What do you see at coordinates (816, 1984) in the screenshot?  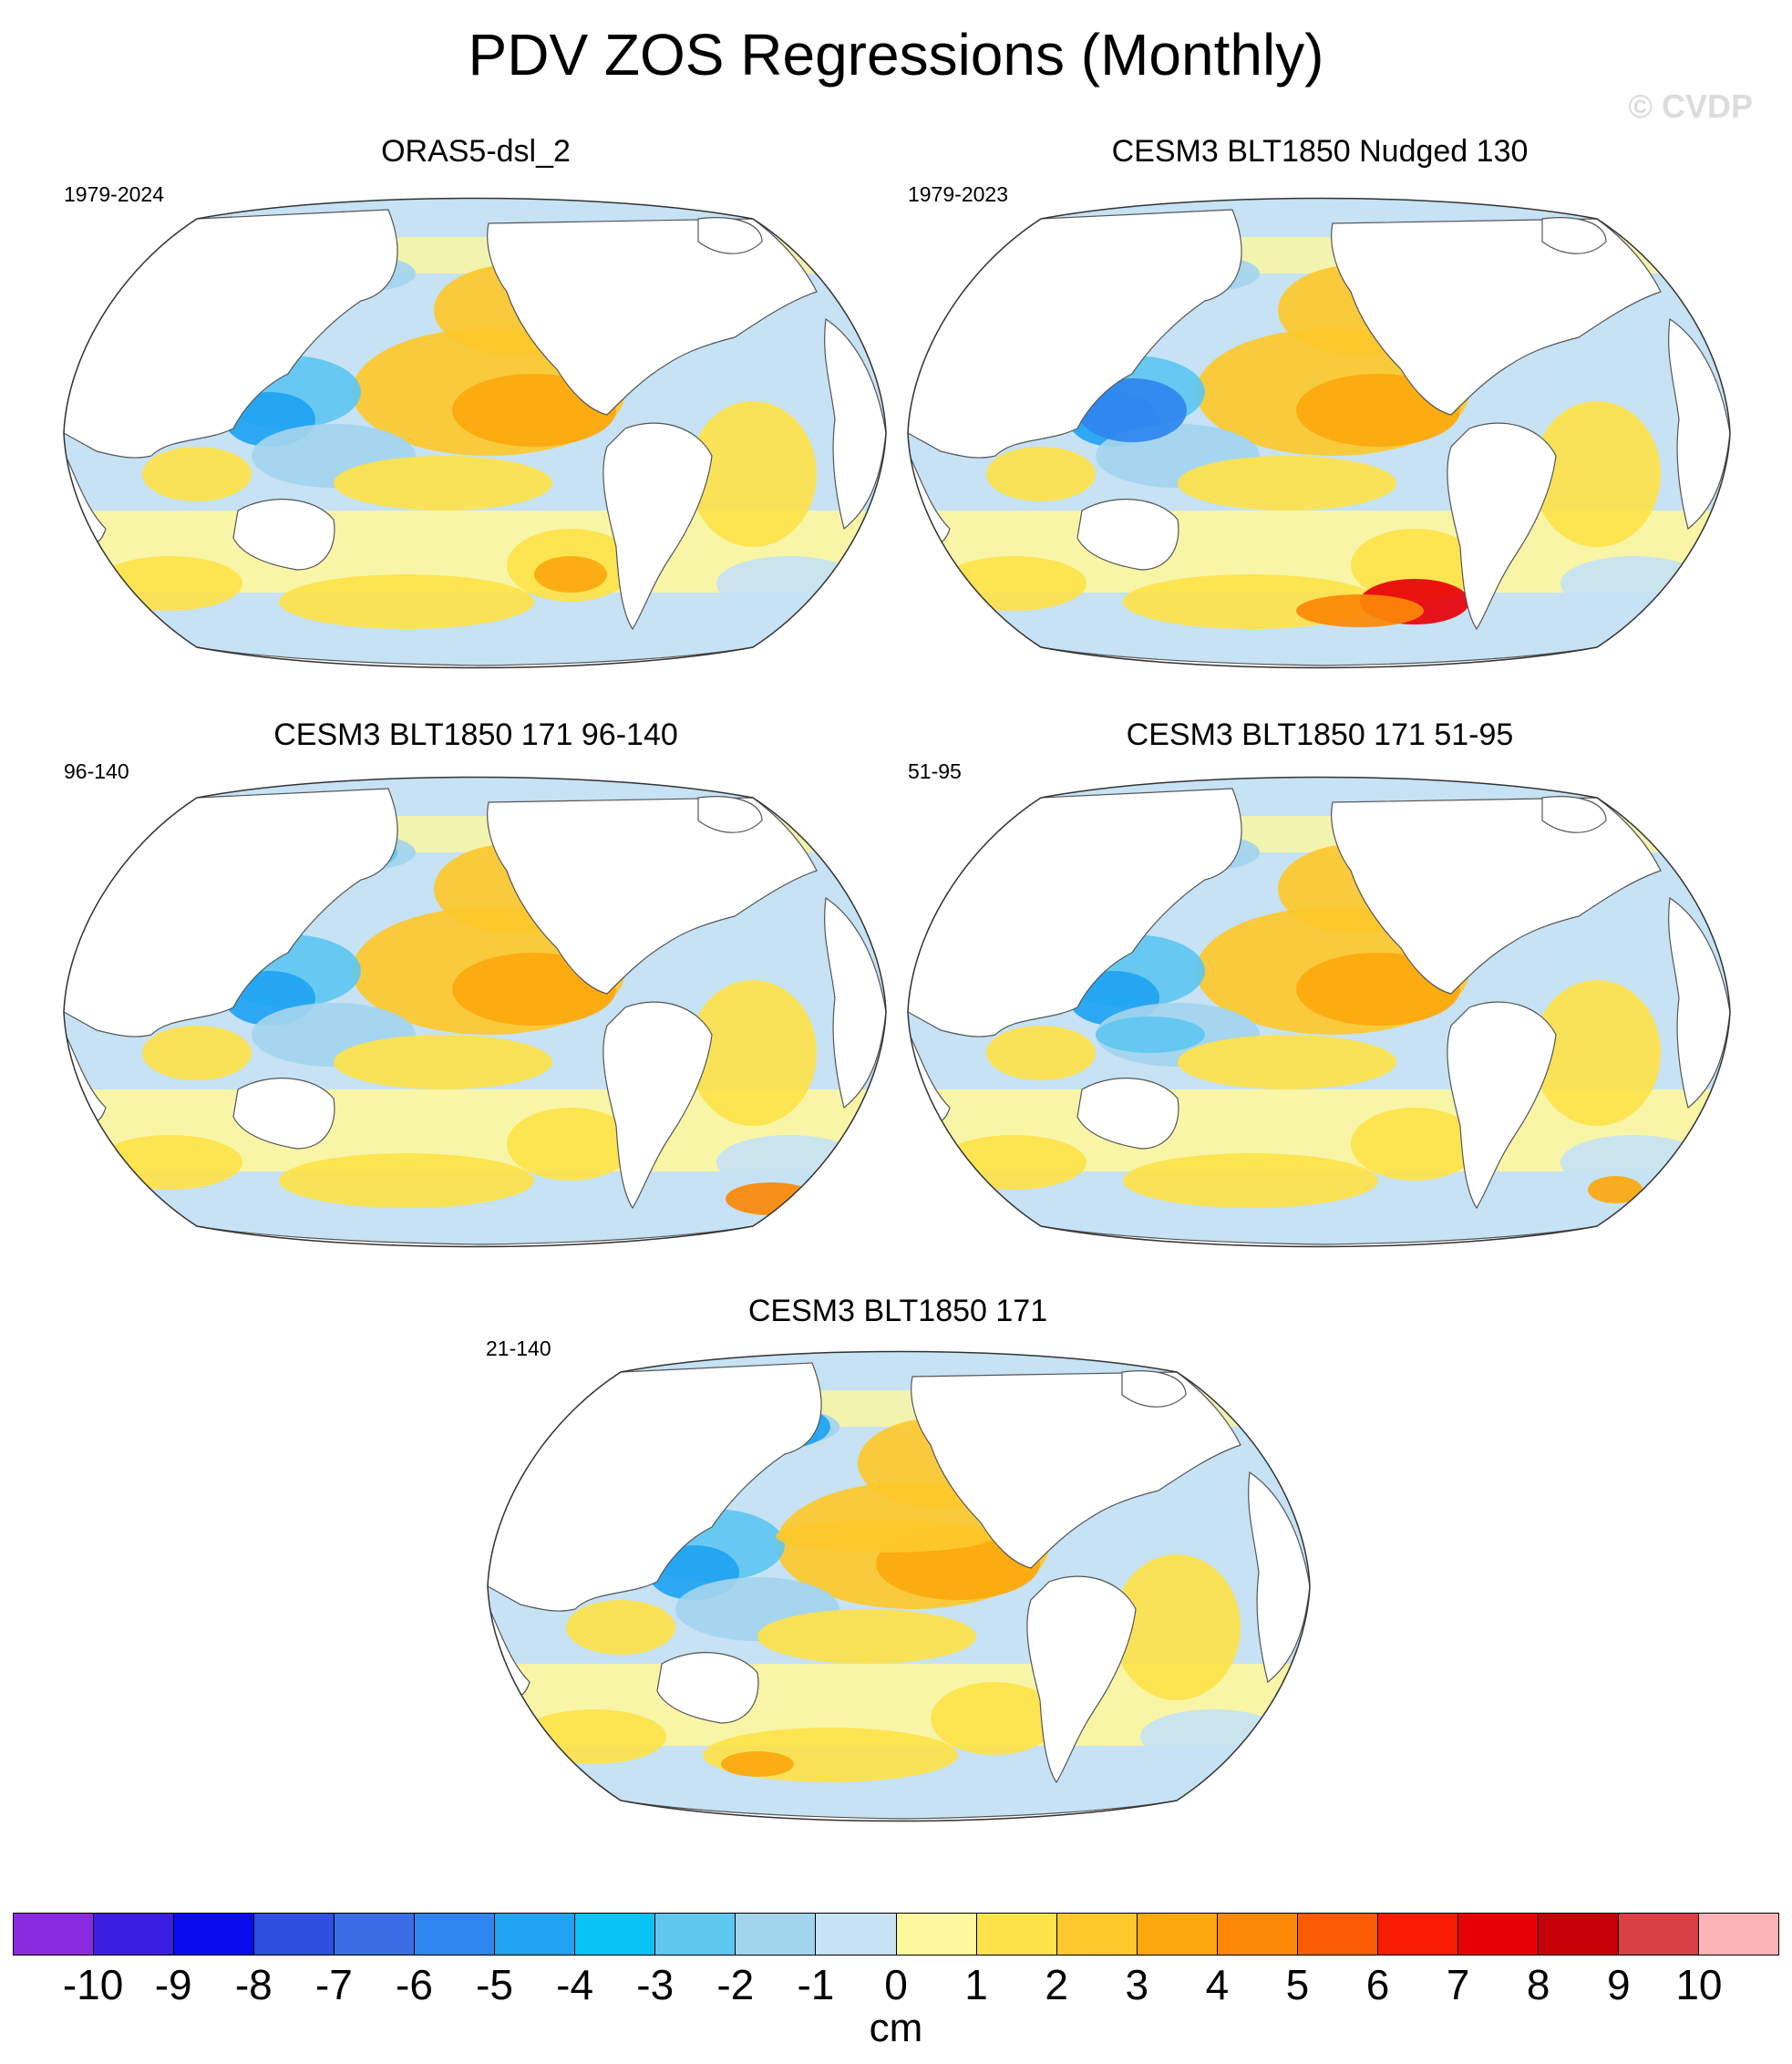 I see `colorbar-tick-label: -1` at bounding box center [816, 1984].